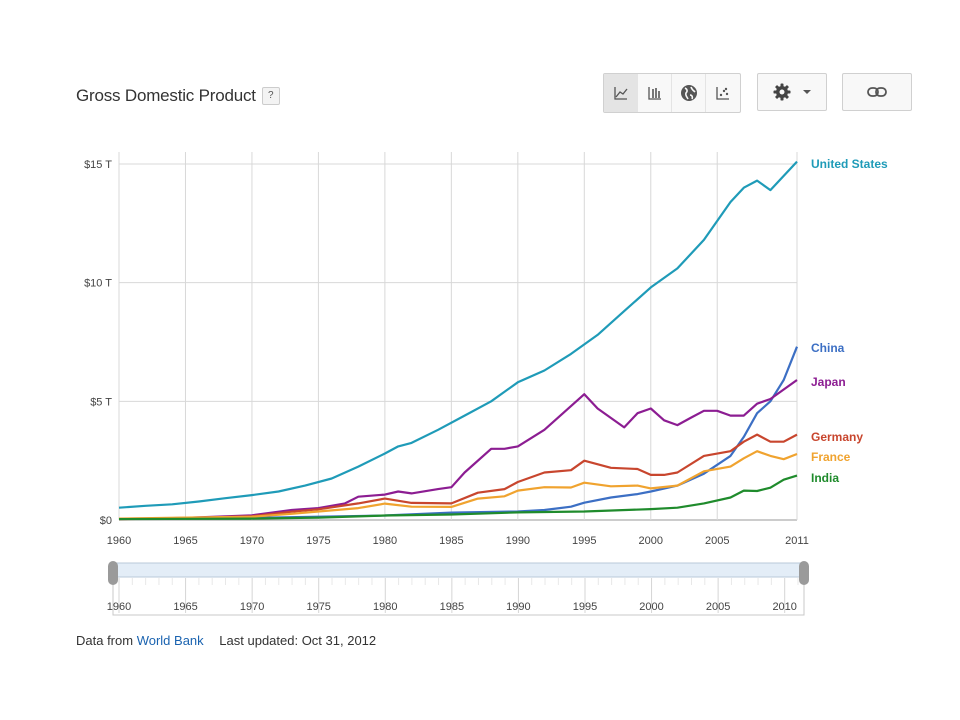  I want to click on series-label: China, so click(828, 348).